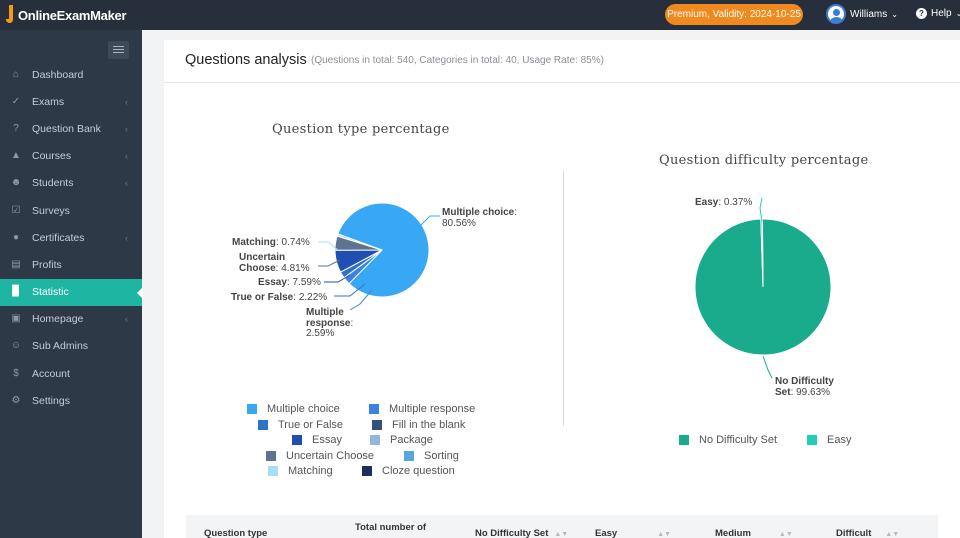  Describe the element at coordinates (71, 373) in the screenshot. I see `sidebar-item-account: $ Account` at that location.